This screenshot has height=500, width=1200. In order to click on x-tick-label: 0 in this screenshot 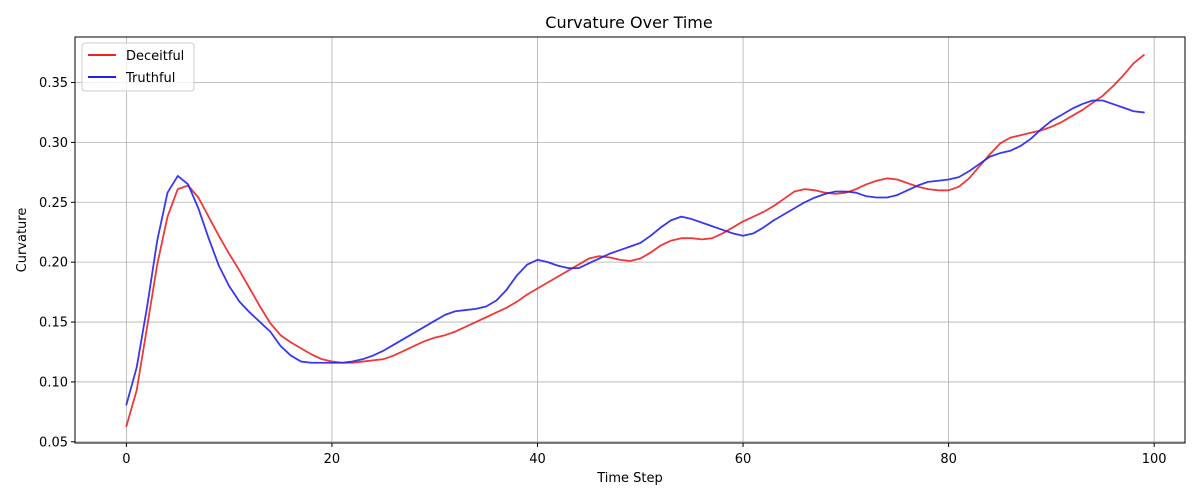, I will do `click(126, 459)`.